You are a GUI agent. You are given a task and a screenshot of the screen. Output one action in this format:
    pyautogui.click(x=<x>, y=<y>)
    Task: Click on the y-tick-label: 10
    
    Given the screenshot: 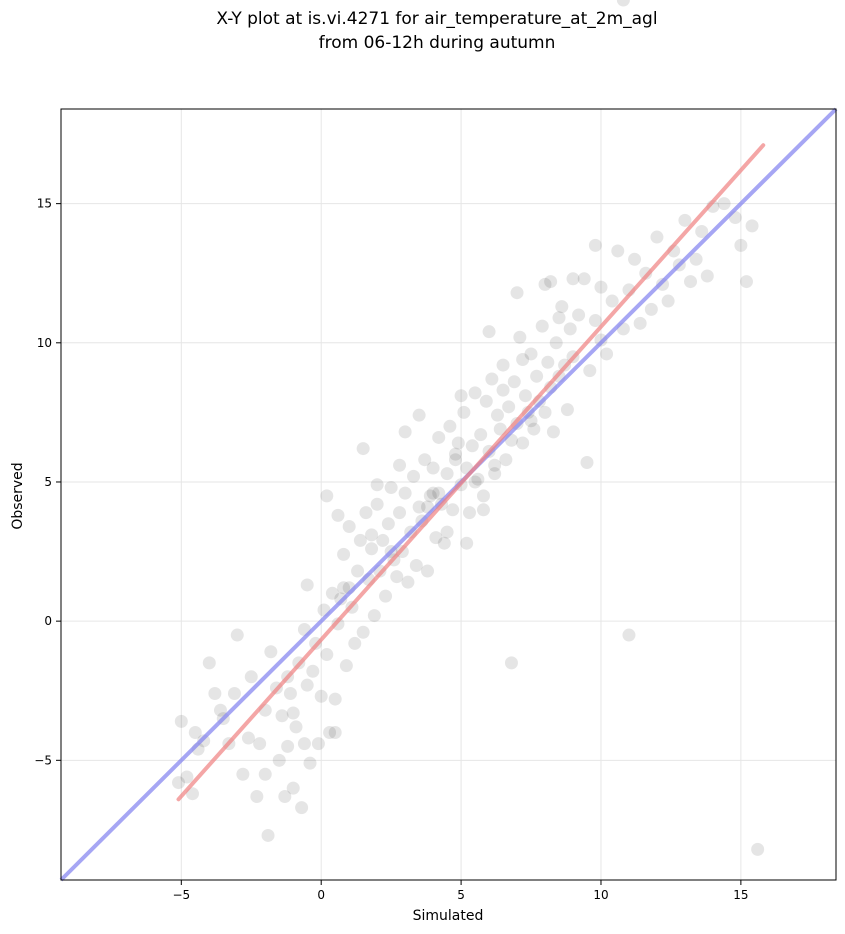 What is the action you would take?
    pyautogui.click(x=44, y=343)
    